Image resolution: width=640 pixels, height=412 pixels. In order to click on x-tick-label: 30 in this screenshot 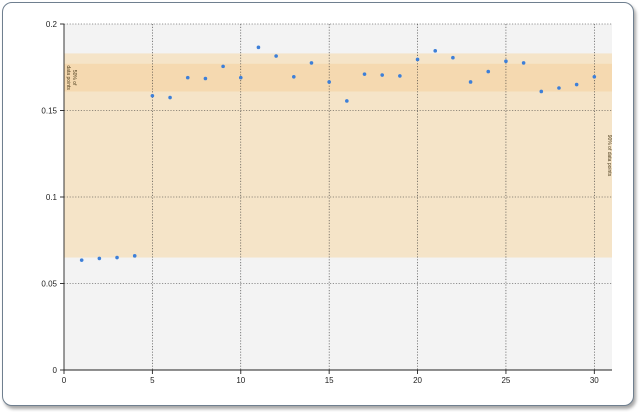, I will do `click(594, 380)`.